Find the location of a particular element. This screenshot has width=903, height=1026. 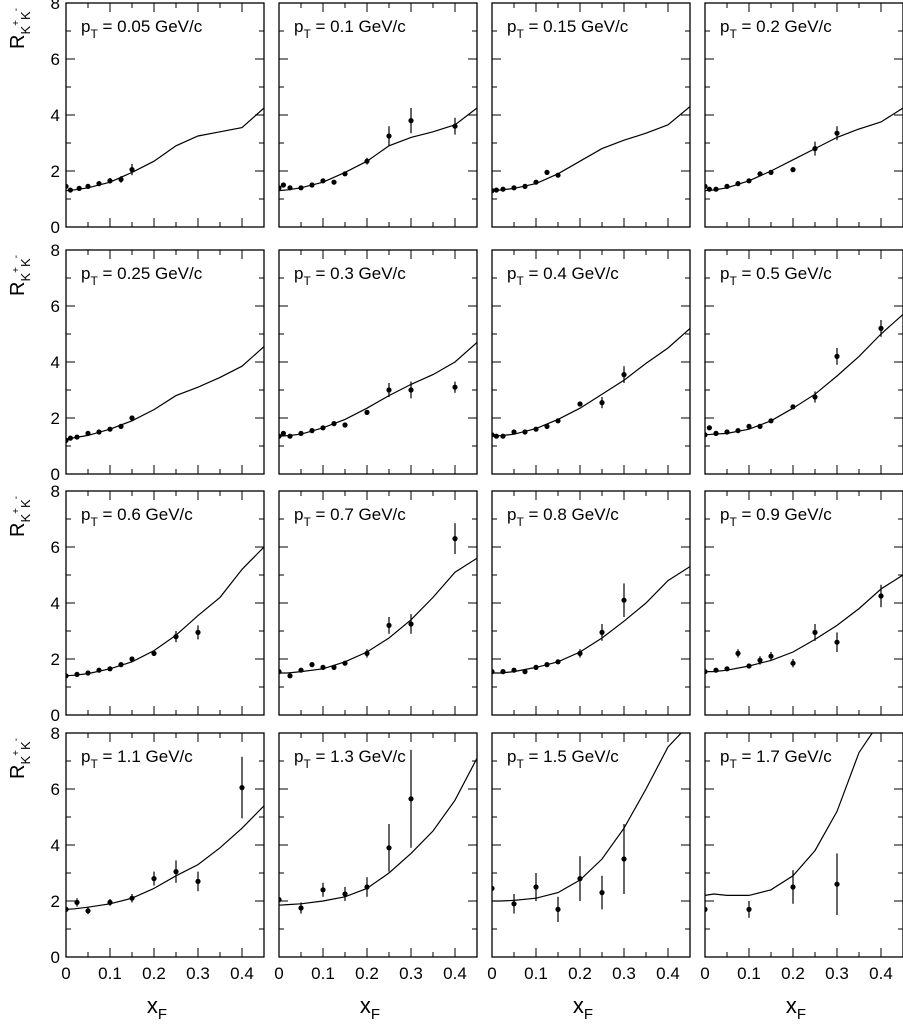

x-tick-label: 0.2 is located at coordinates (154, 973).